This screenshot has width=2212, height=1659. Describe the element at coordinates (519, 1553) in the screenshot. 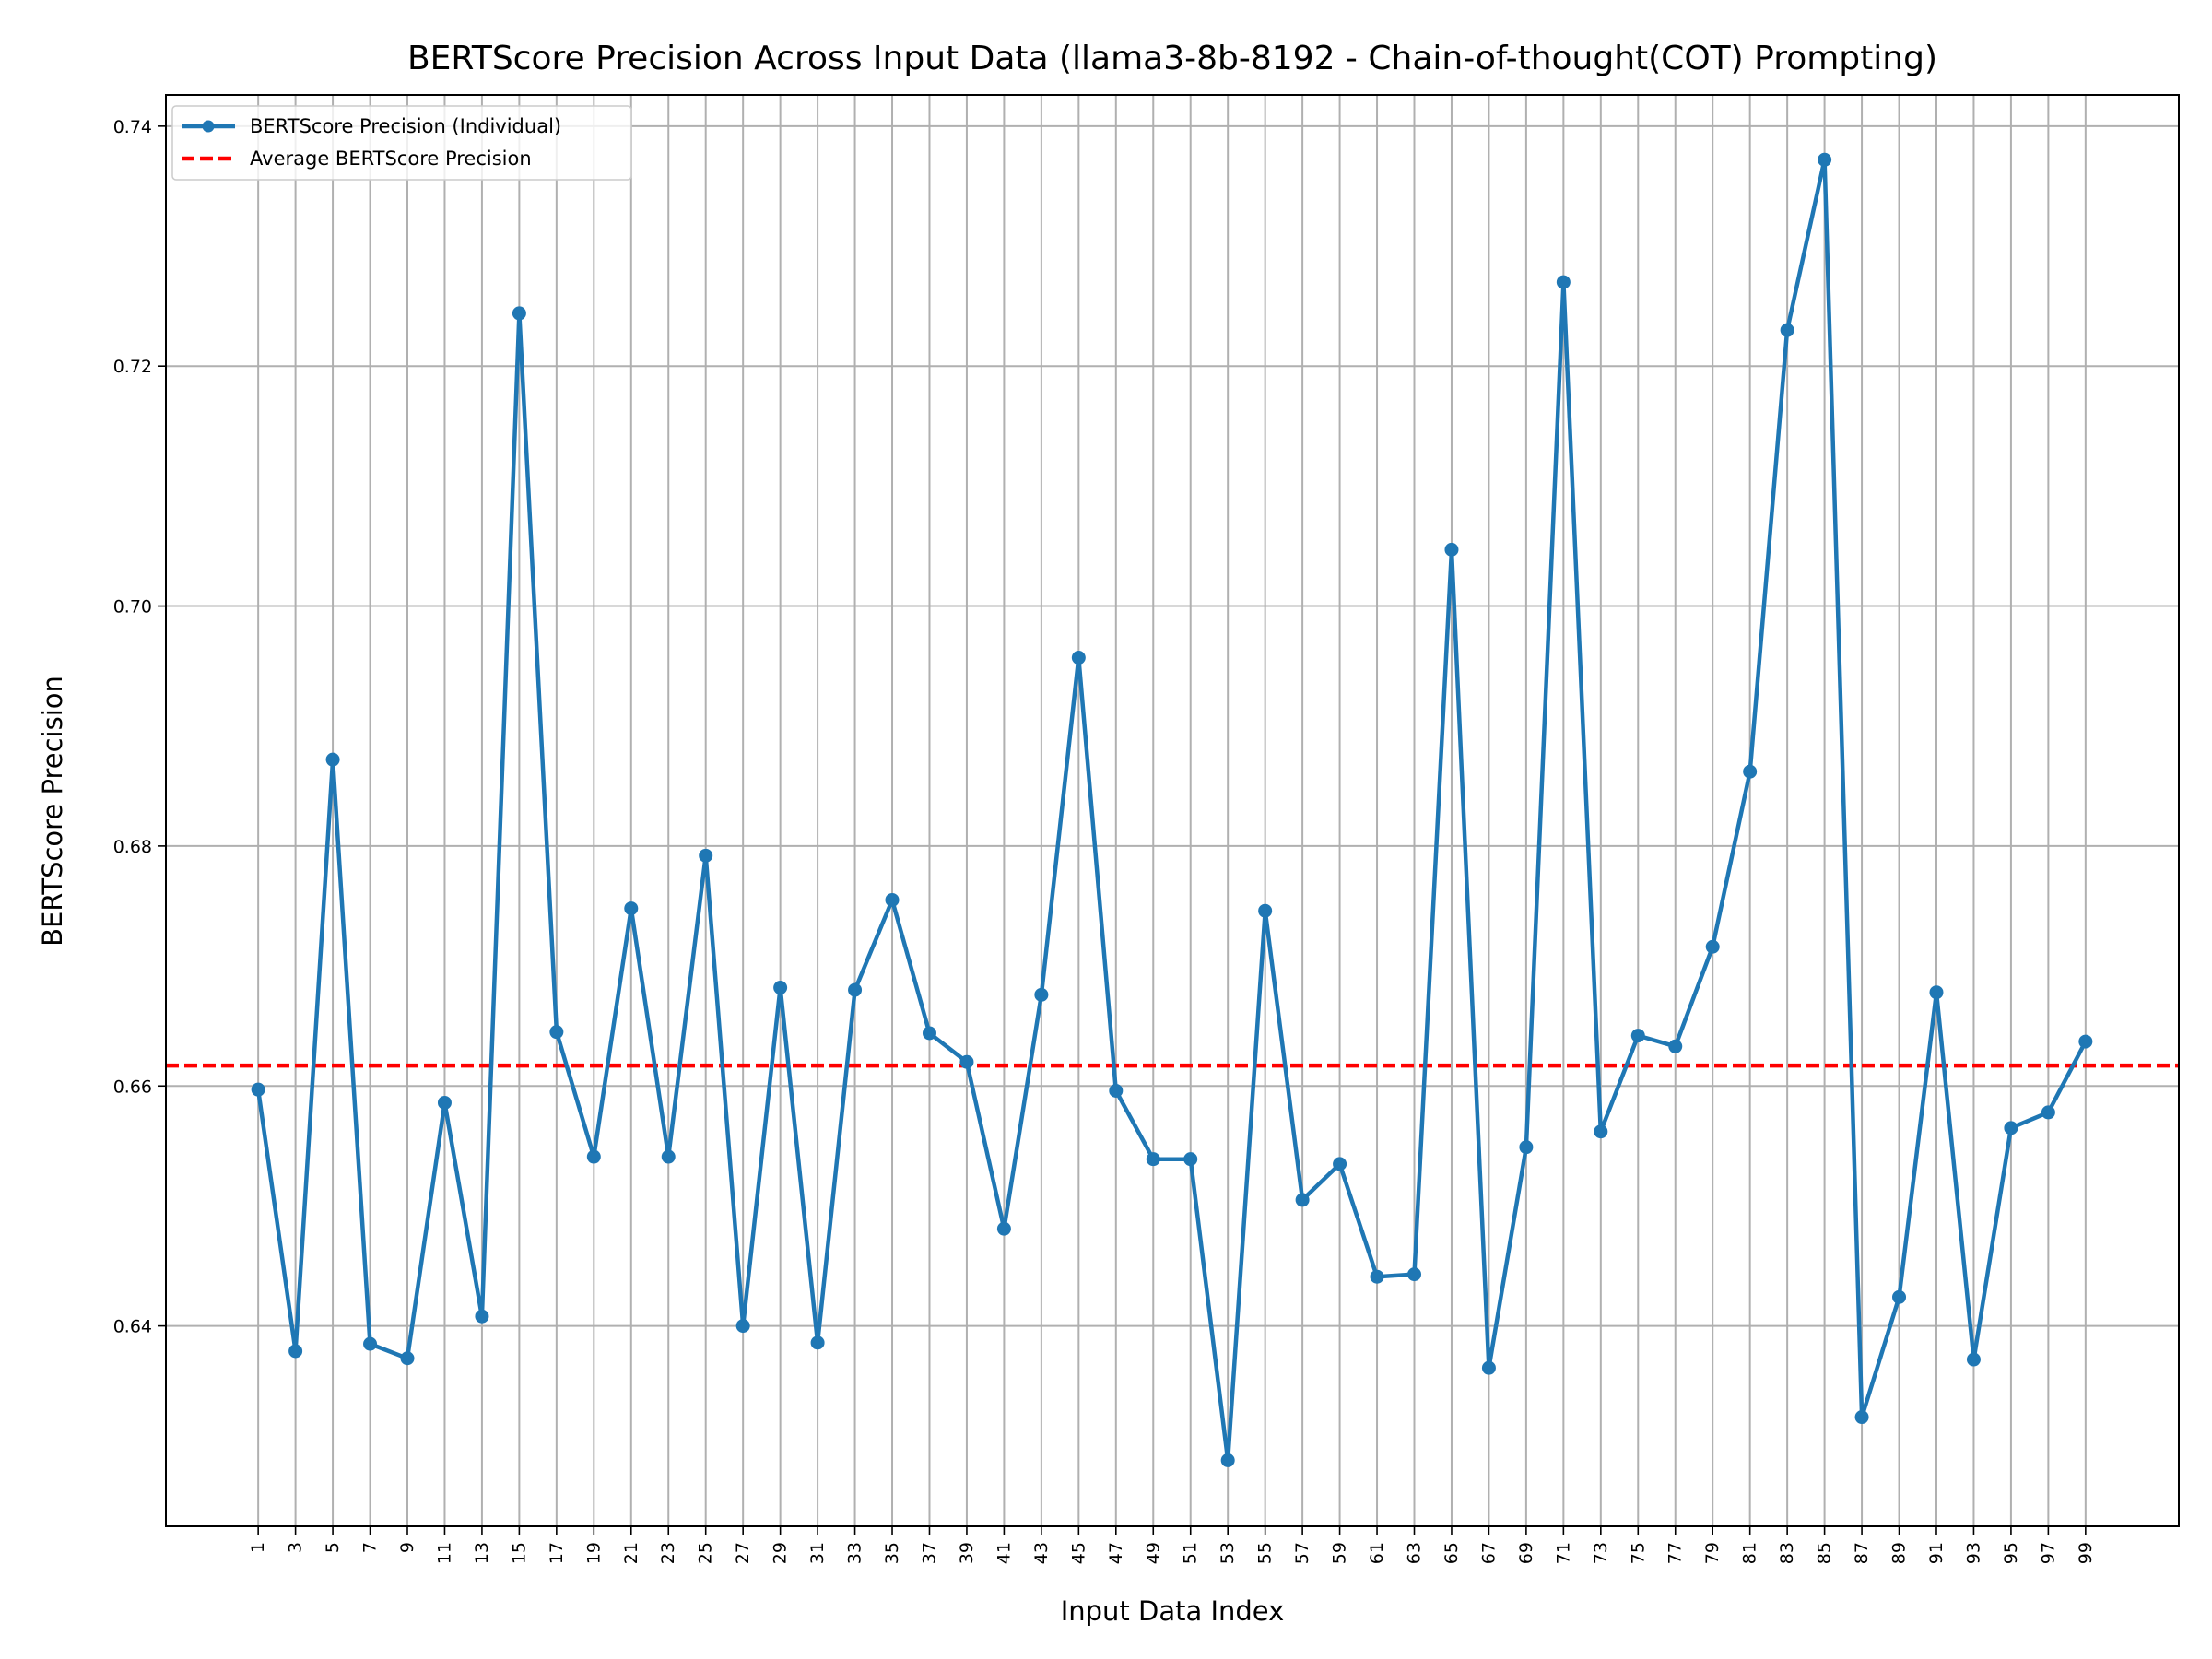

I see `x-tick-label: 15` at that location.